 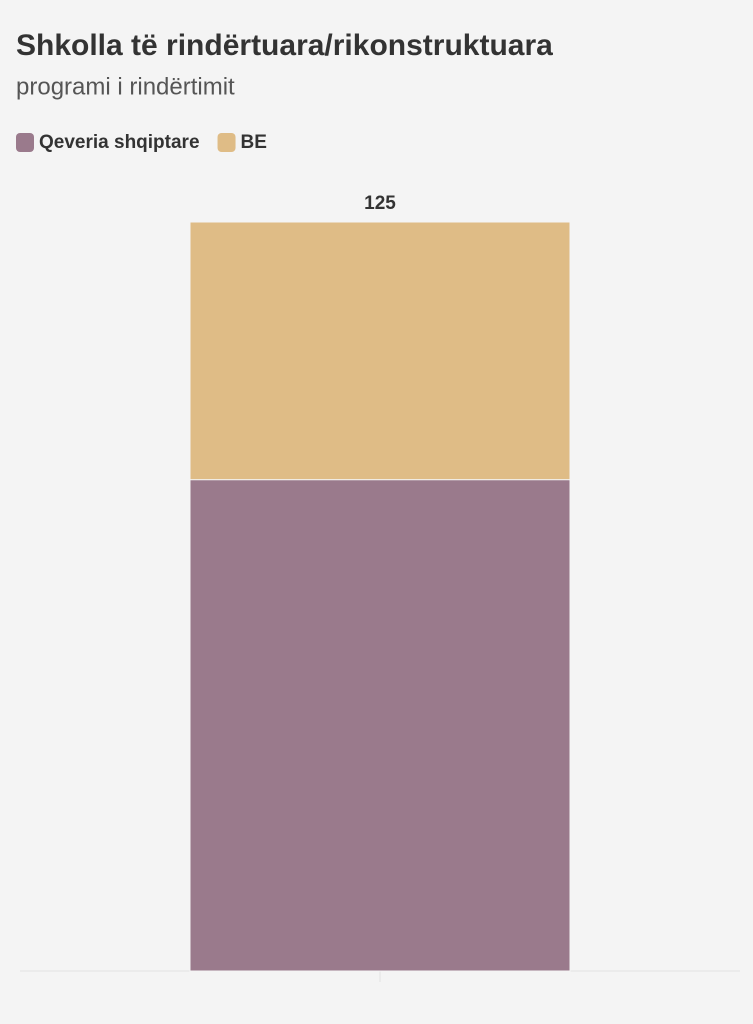 I want to click on chart-title: Shkolla të rindërtuara/rikonstruktuara, so click(x=284, y=45).